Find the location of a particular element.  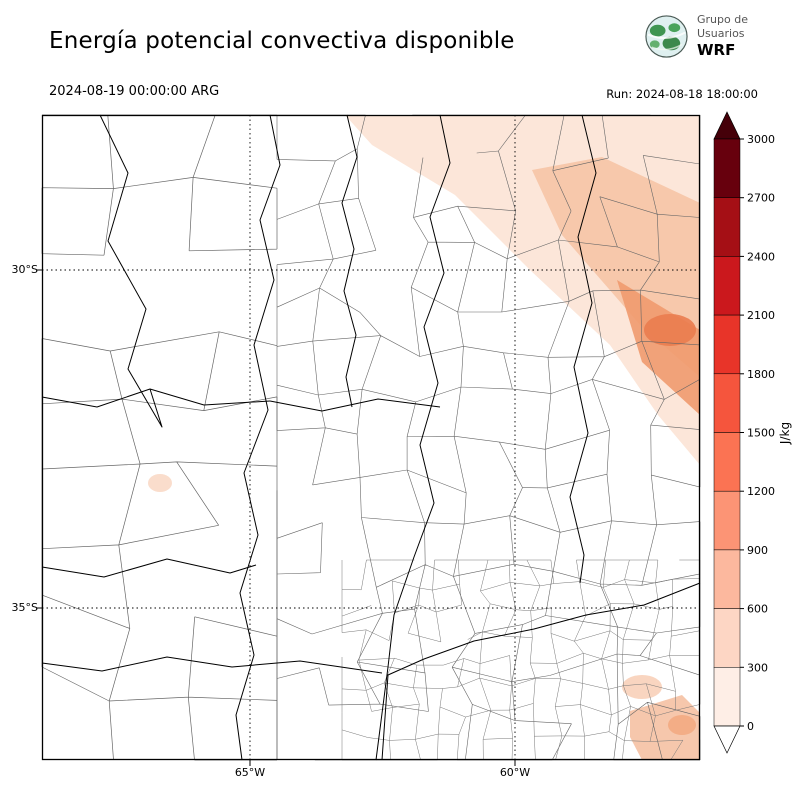

page-title: Energía potencial convectiva disponible is located at coordinates (282, 41).